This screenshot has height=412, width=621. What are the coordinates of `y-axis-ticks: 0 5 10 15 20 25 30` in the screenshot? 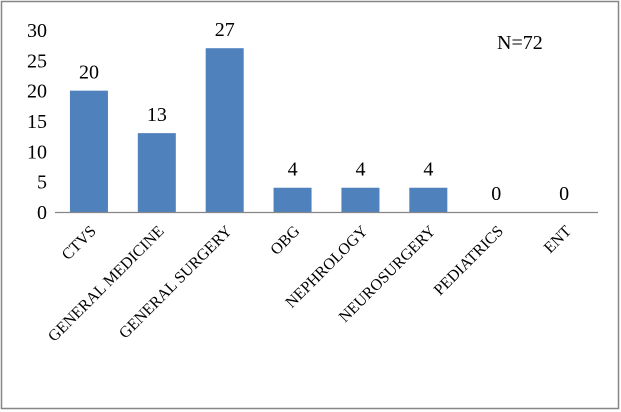 It's located at (37, 122).